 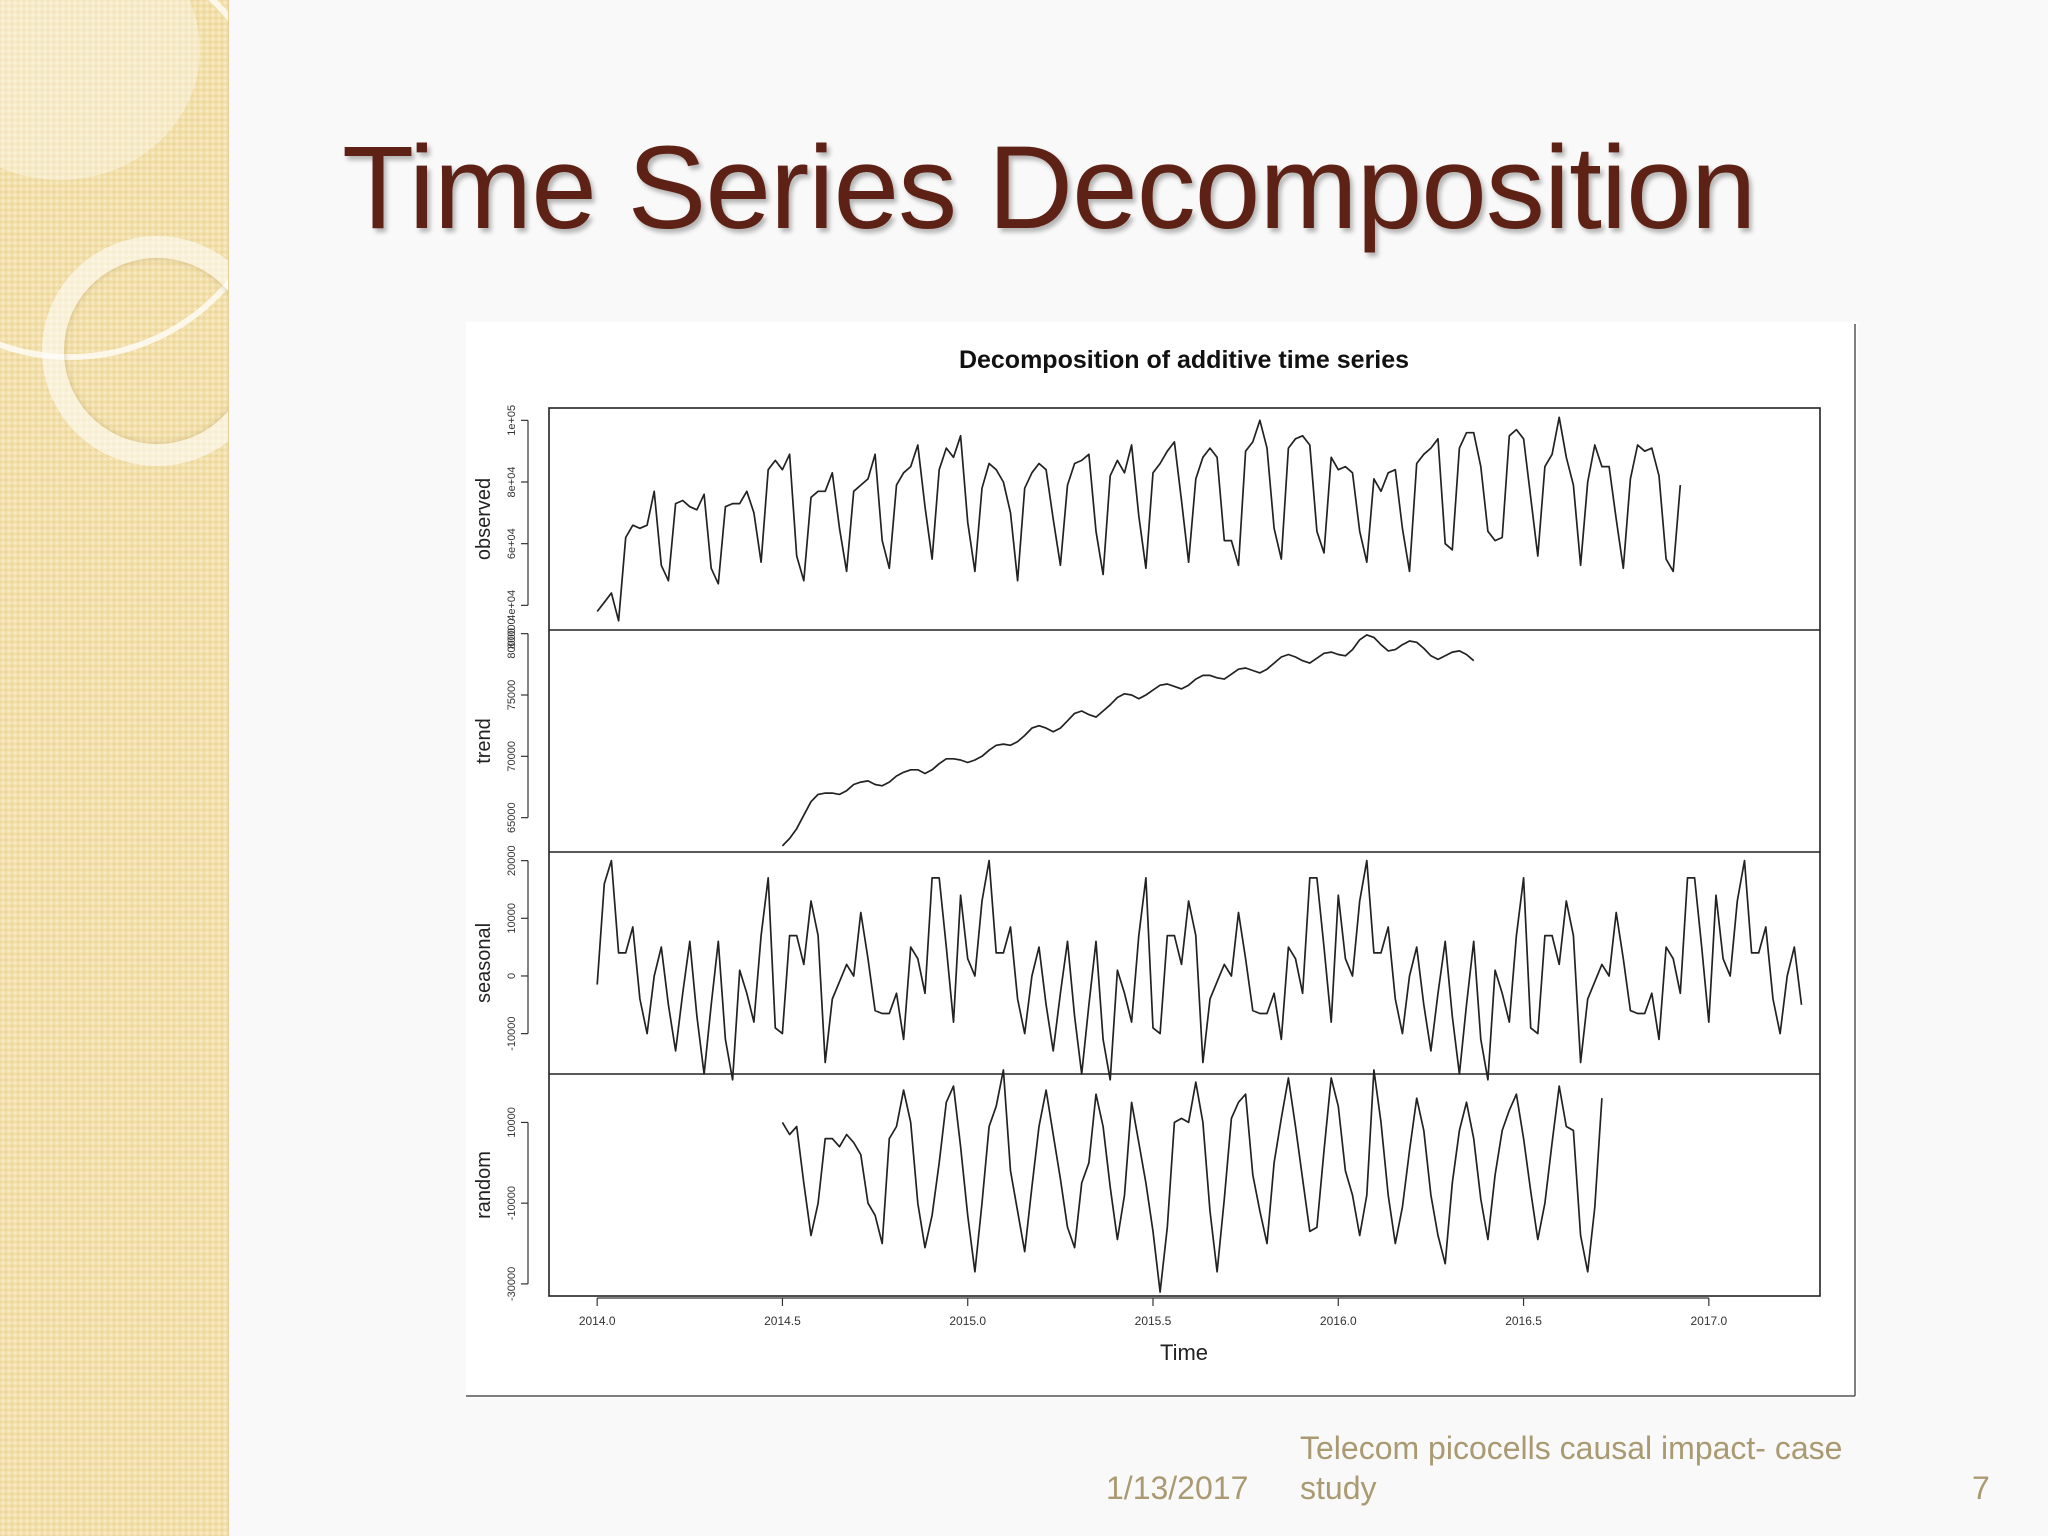 What do you see at coordinates (1981, 1488) in the screenshot?
I see `page-number: 7` at bounding box center [1981, 1488].